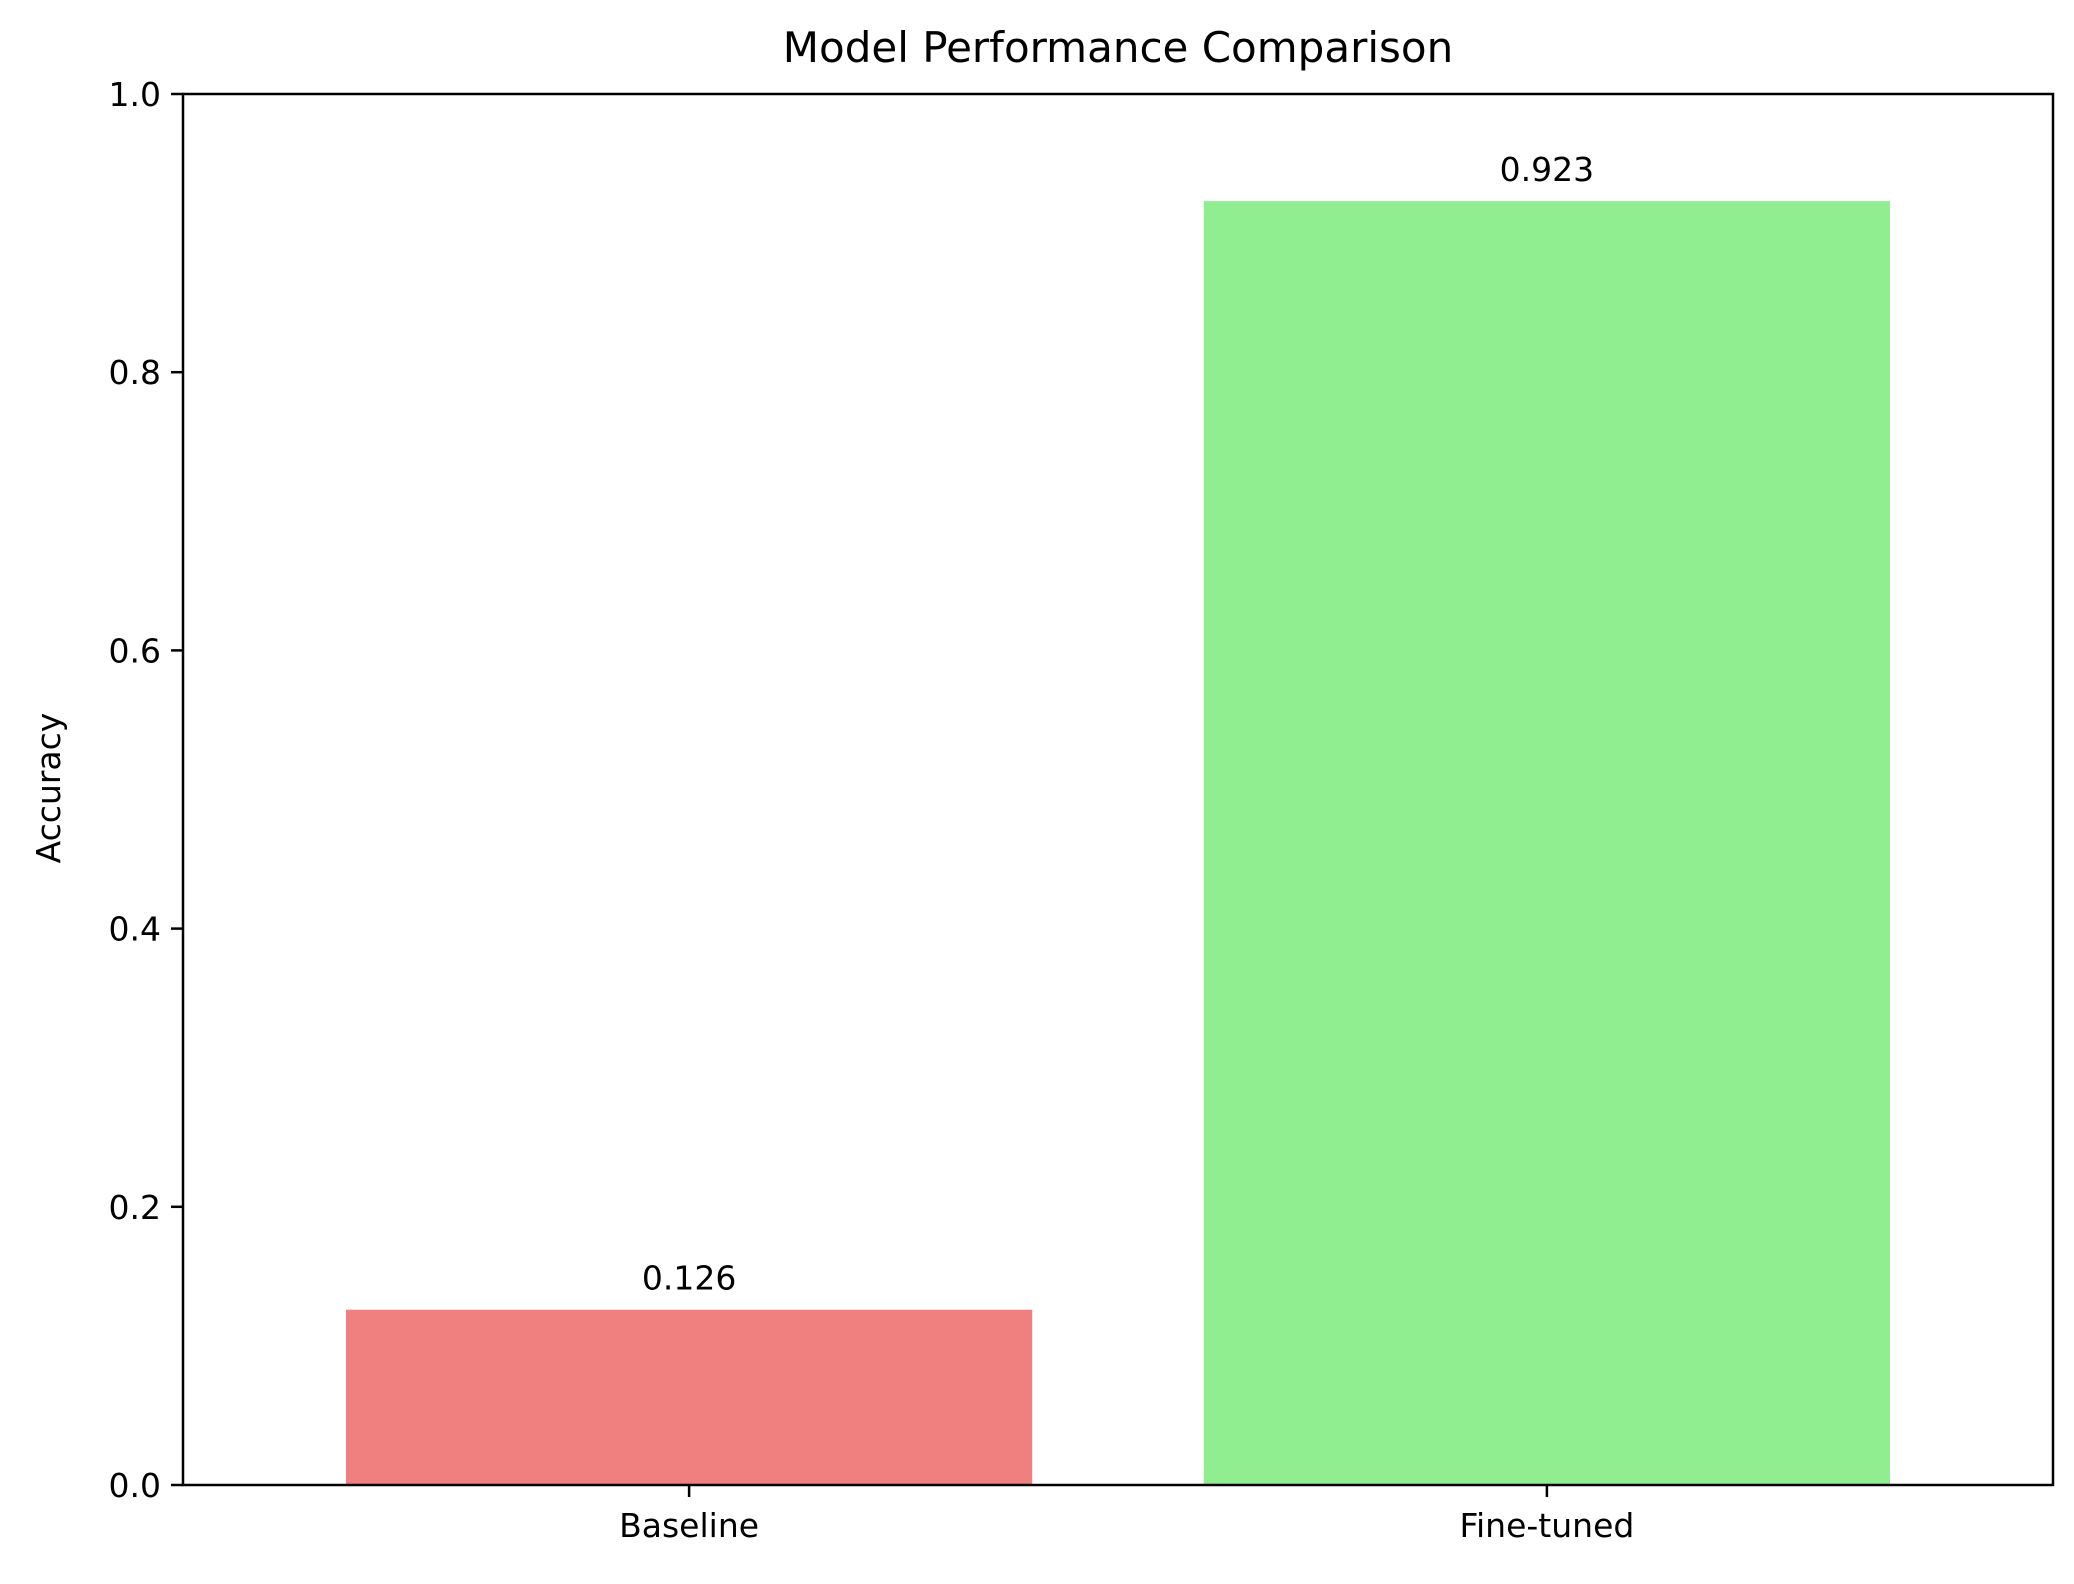 This screenshot has width=2074, height=1584. What do you see at coordinates (135, 1207) in the screenshot?
I see `y-tick-label: 0.2` at bounding box center [135, 1207].